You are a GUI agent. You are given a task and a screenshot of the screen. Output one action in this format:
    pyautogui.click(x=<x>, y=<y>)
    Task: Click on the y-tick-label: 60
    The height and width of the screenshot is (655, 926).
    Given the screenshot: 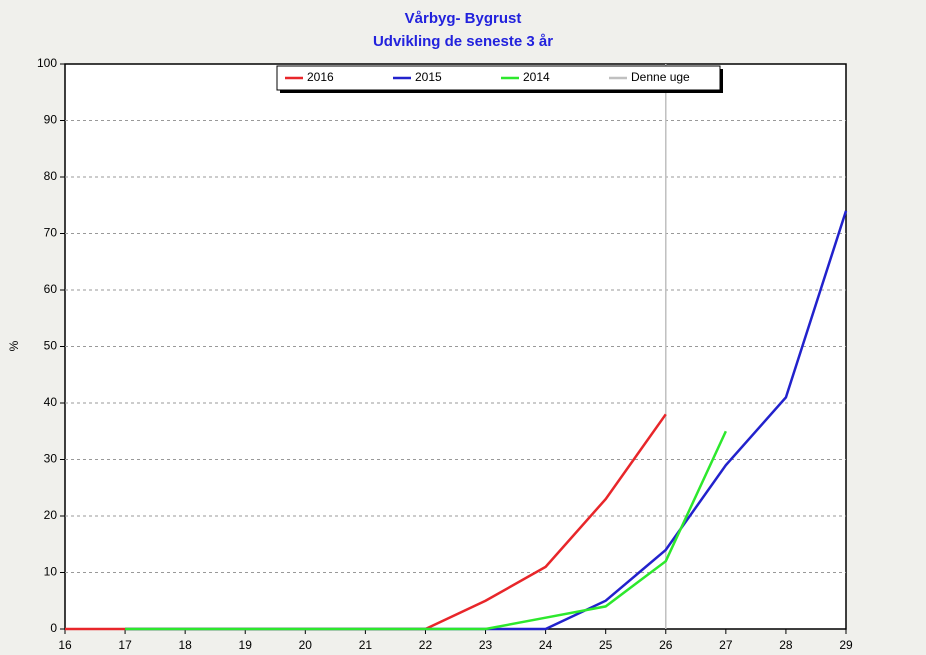 What is the action you would take?
    pyautogui.click(x=51, y=289)
    